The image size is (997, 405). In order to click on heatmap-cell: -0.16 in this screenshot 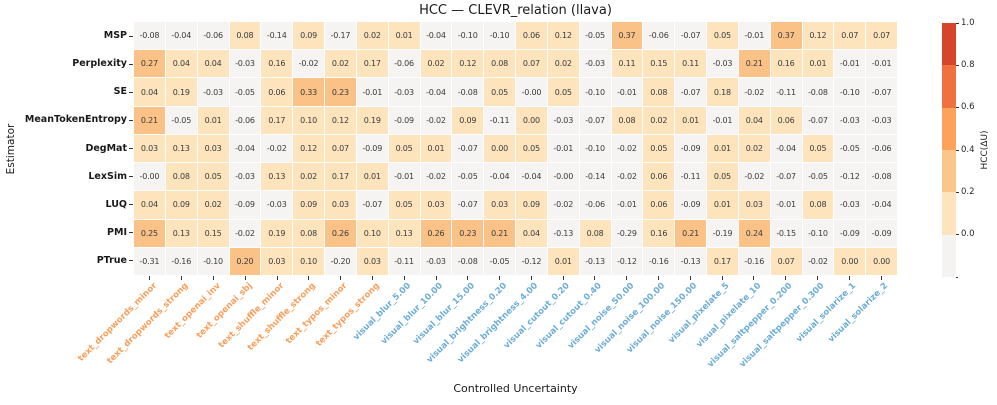, I will do `click(754, 261)`.